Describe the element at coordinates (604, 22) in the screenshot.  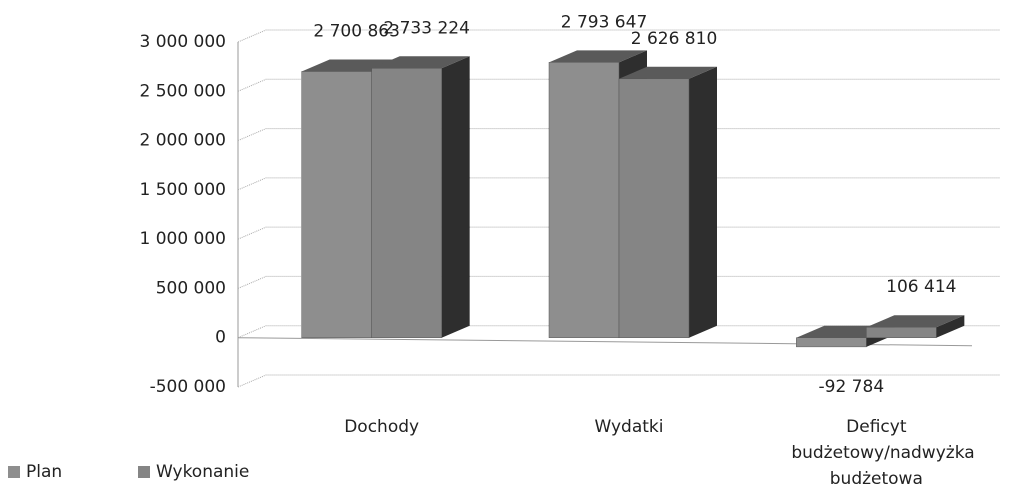
I see `data-label: 2 793 647` at that location.